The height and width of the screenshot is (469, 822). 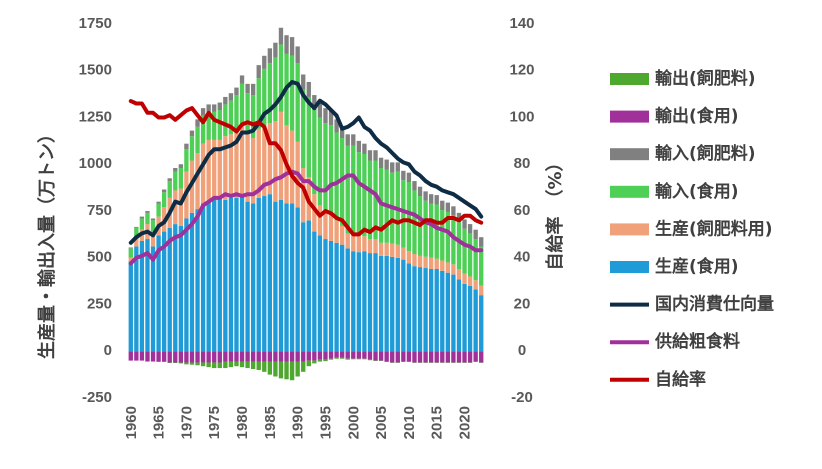 I want to click on legend-label: 国内消費仕向量, so click(x=714, y=304).